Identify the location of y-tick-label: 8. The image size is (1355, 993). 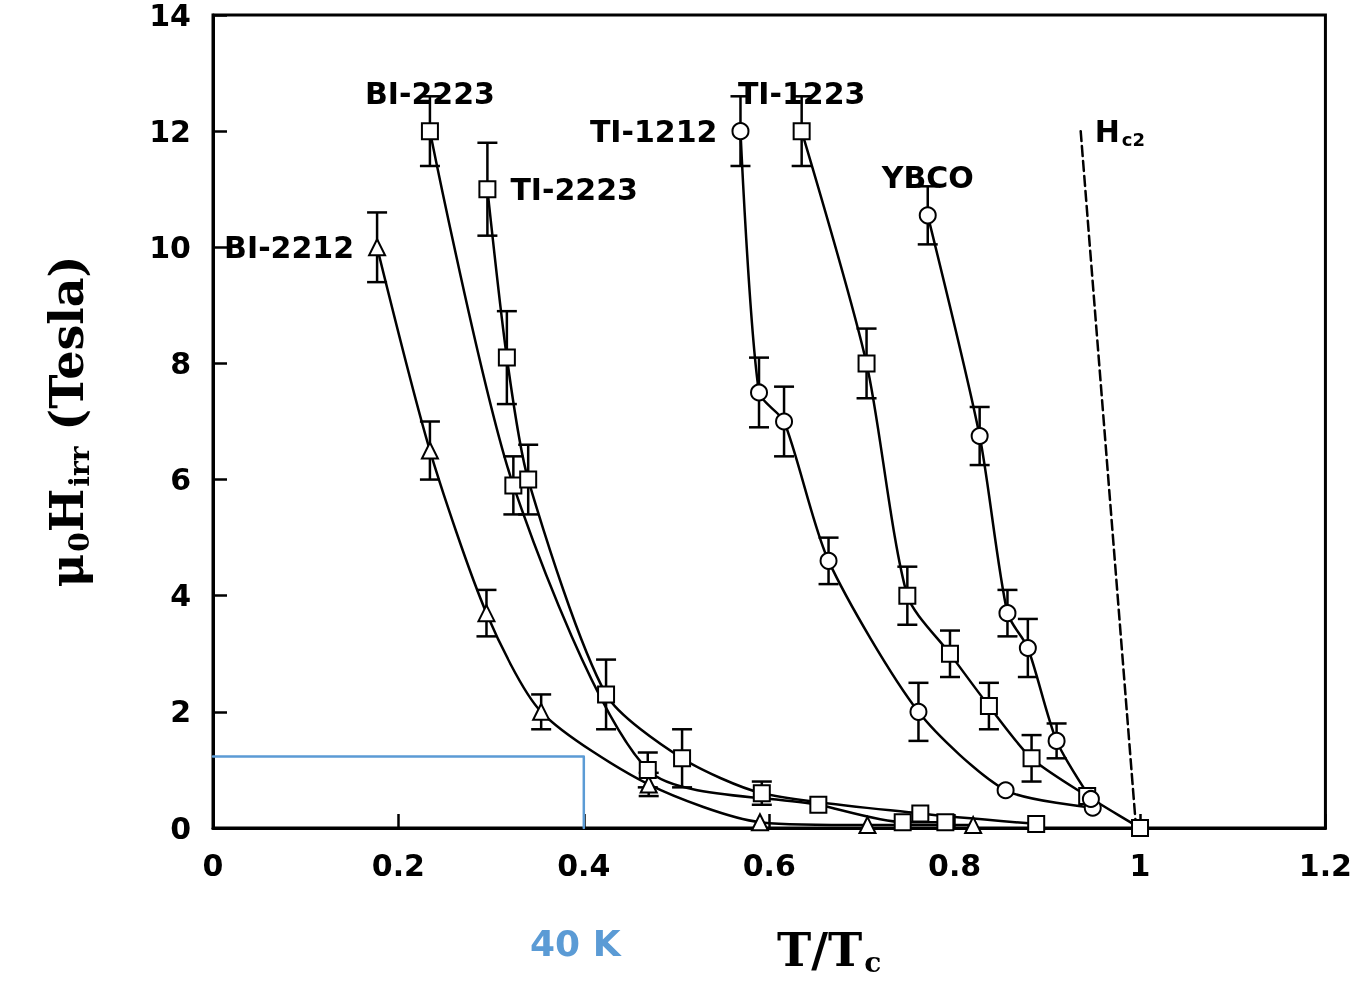
(180, 363).